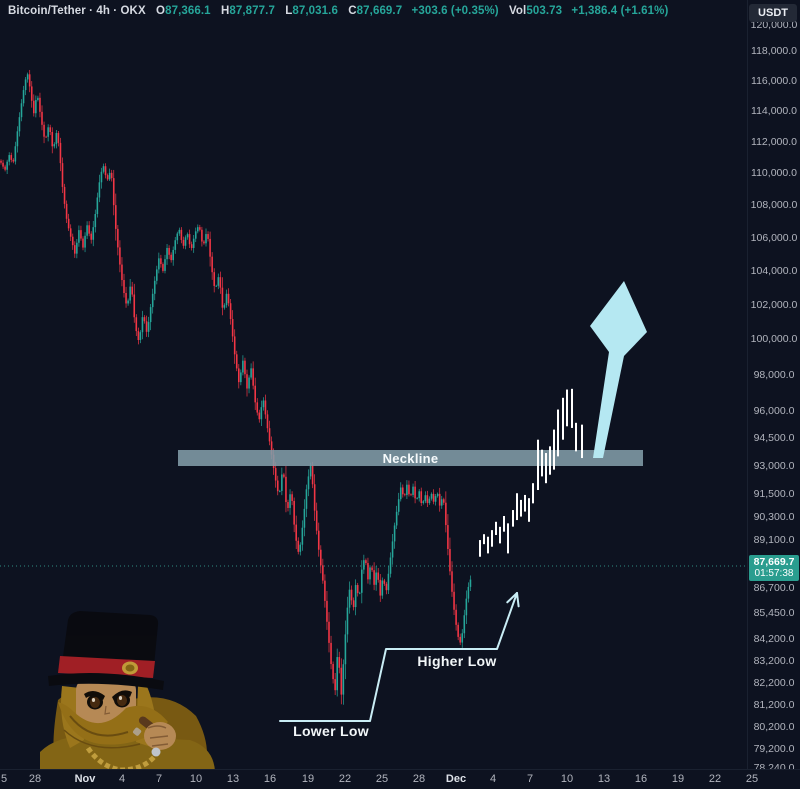 This screenshot has width=800, height=789. Describe the element at coordinates (774, 305) in the screenshot. I see `price-axis-label: 102,000.0` at that location.